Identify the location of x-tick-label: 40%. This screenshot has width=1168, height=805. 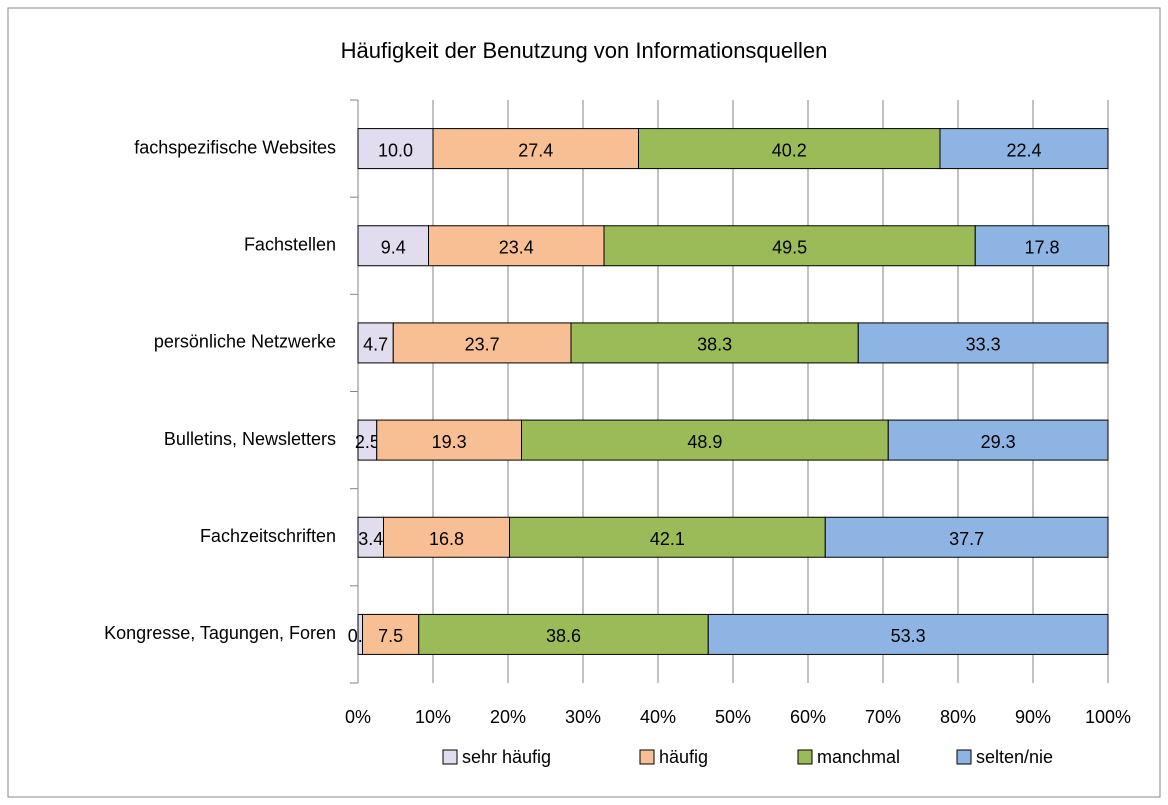
(658, 717).